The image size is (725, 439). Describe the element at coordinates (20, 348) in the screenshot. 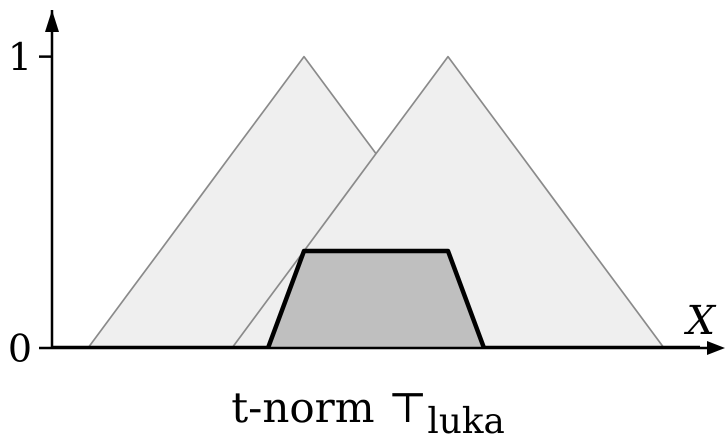

I see `y-tick-label: 0` at that location.